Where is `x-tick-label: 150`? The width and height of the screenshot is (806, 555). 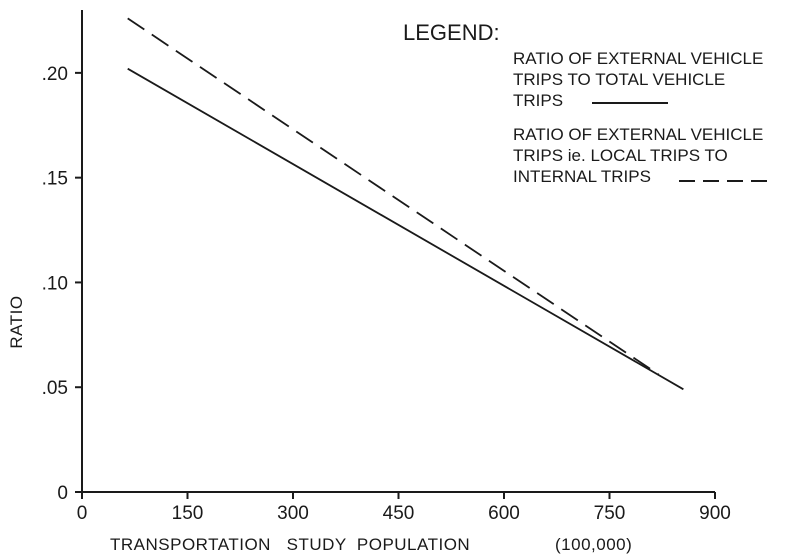 x-tick-label: 150 is located at coordinates (188, 513).